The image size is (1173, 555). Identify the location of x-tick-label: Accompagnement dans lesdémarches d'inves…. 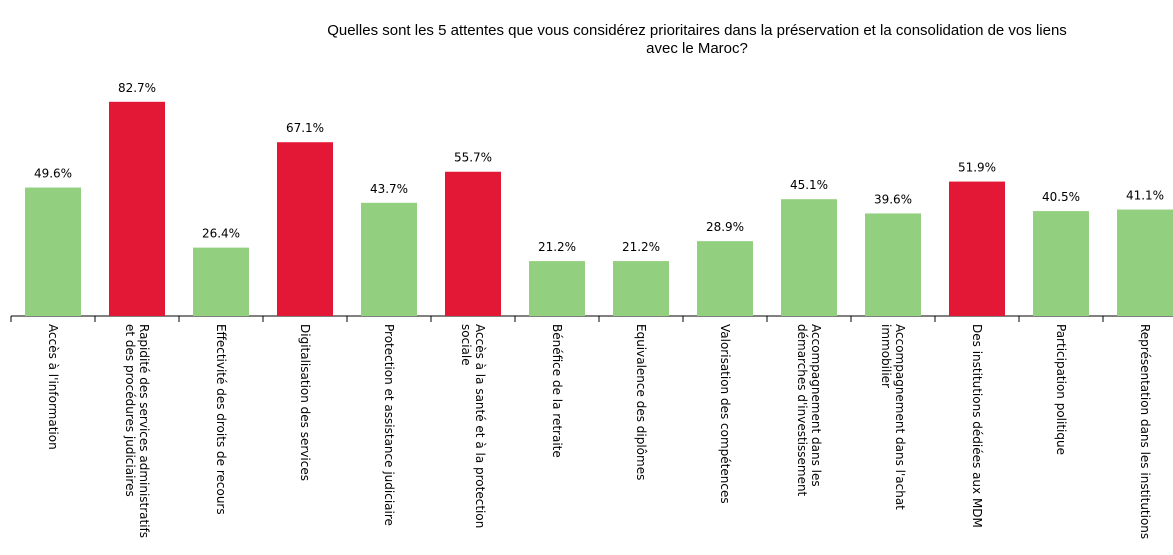
(809, 410).